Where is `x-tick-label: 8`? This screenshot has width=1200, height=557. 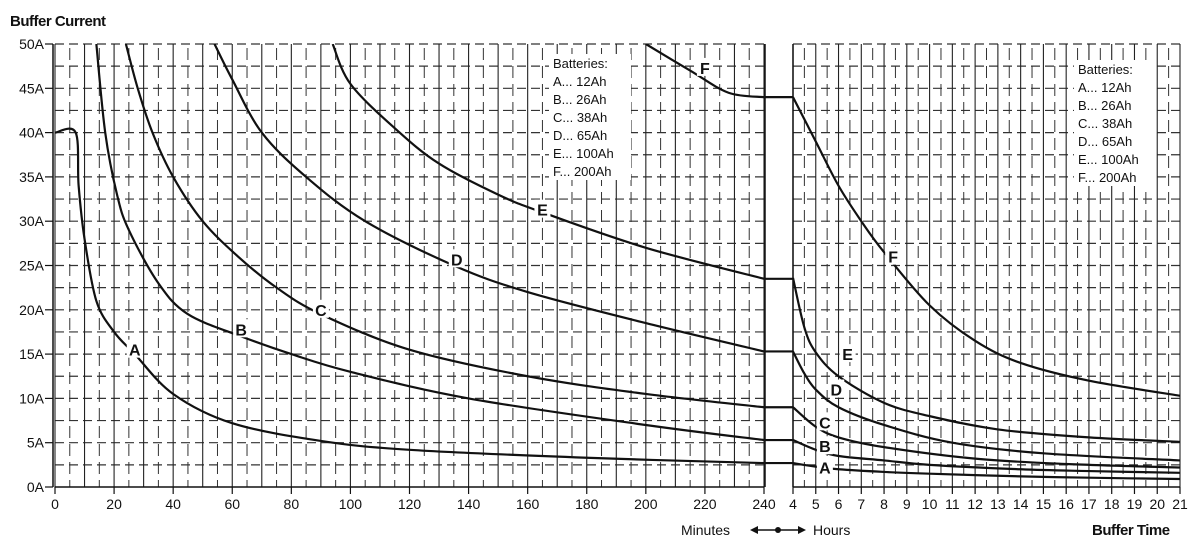
x-tick-label: 8 is located at coordinates (884, 504).